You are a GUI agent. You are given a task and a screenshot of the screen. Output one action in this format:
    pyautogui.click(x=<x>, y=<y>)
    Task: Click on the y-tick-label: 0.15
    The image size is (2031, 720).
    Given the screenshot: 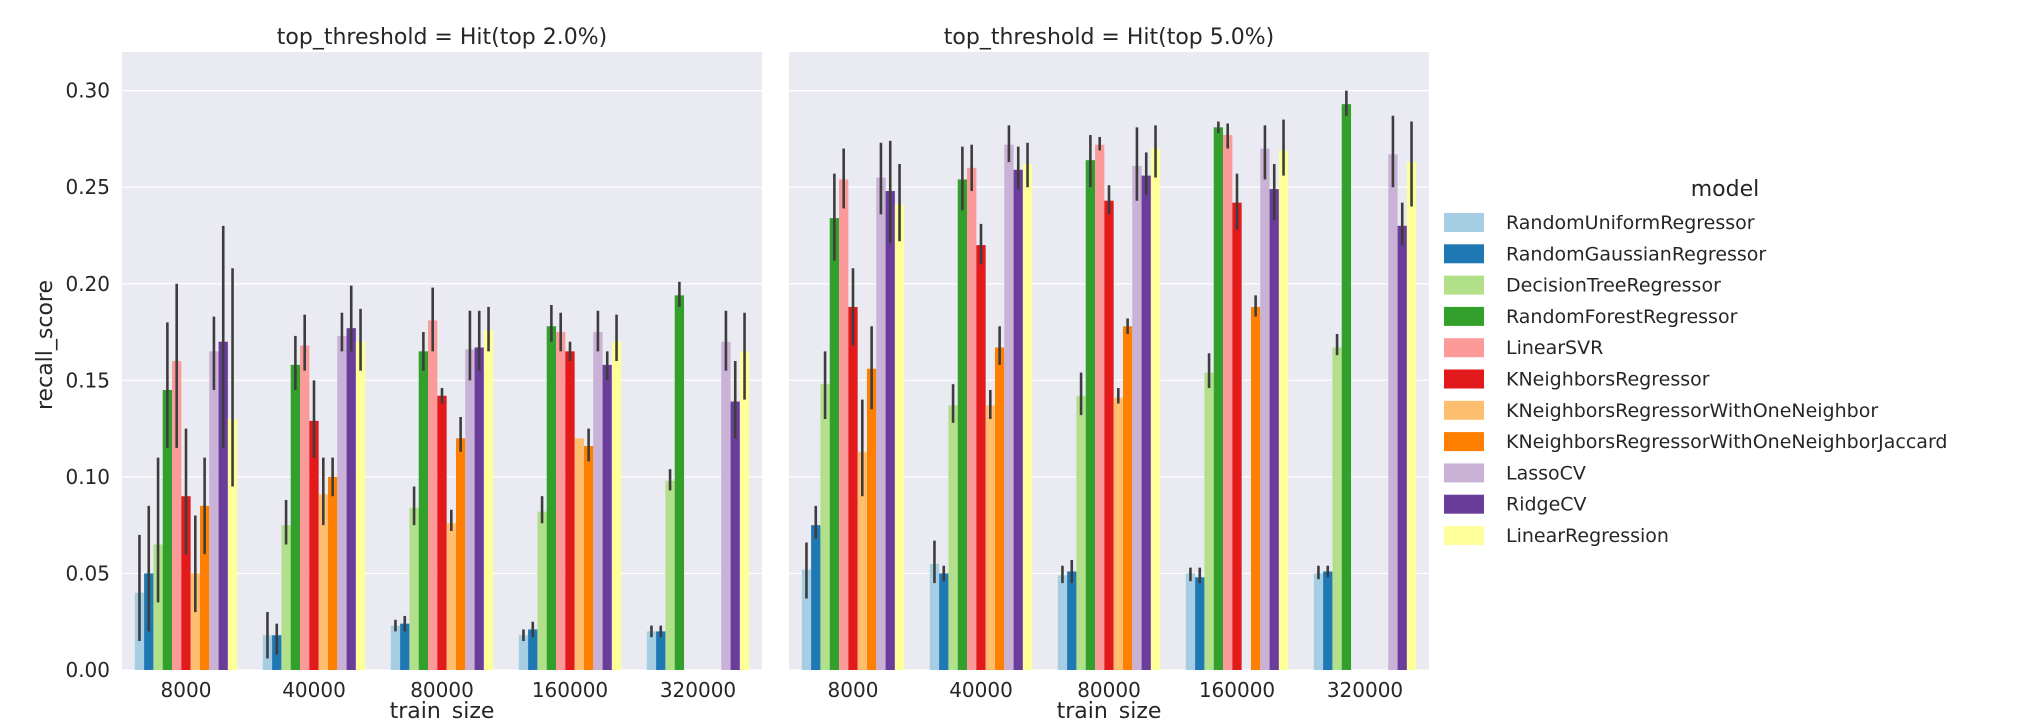 What is the action you would take?
    pyautogui.click(x=87, y=380)
    